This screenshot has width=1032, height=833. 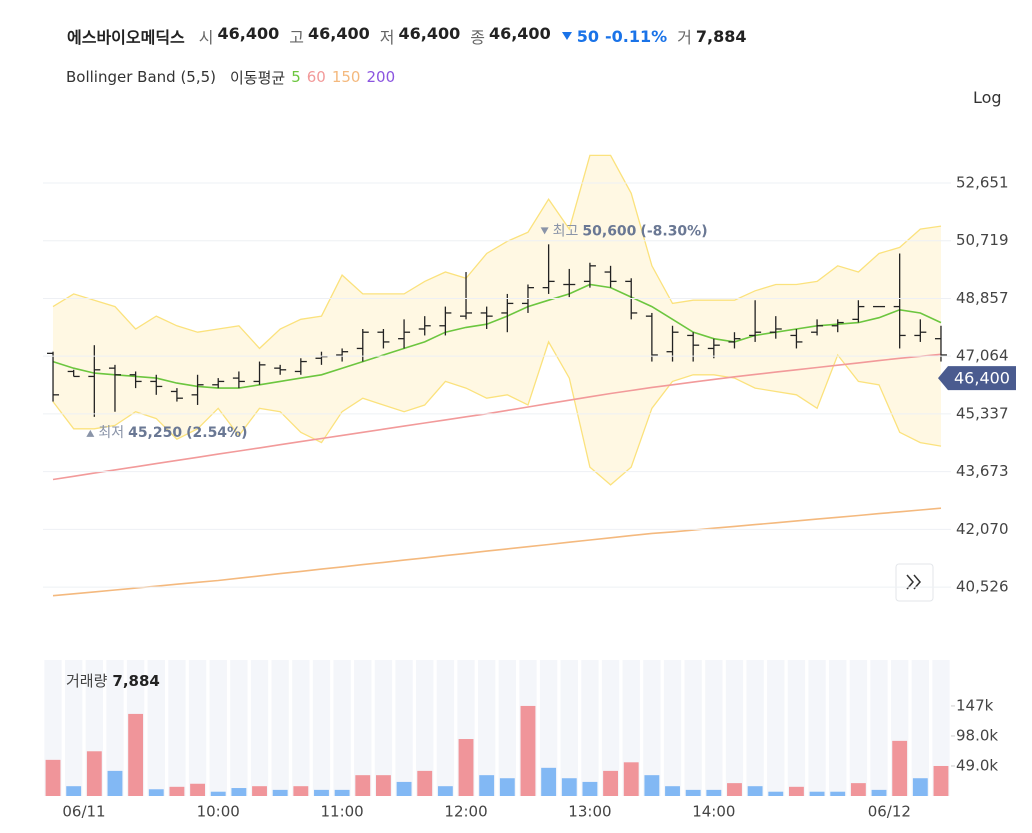 I want to click on y-tick-label: 48,857, so click(x=982, y=298).